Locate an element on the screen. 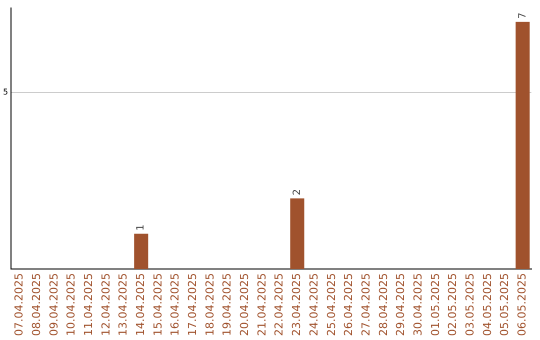 This screenshot has width=540, height=340. x-tick-label: 30.04.2025 is located at coordinates (417, 304).